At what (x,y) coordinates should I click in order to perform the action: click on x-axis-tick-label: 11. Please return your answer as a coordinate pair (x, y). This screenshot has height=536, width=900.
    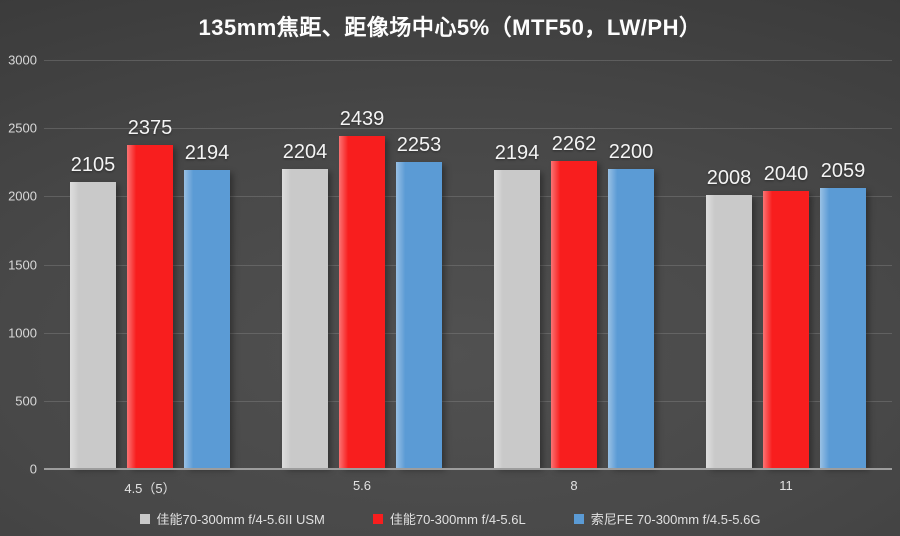
    Looking at the image, I should click on (786, 485).